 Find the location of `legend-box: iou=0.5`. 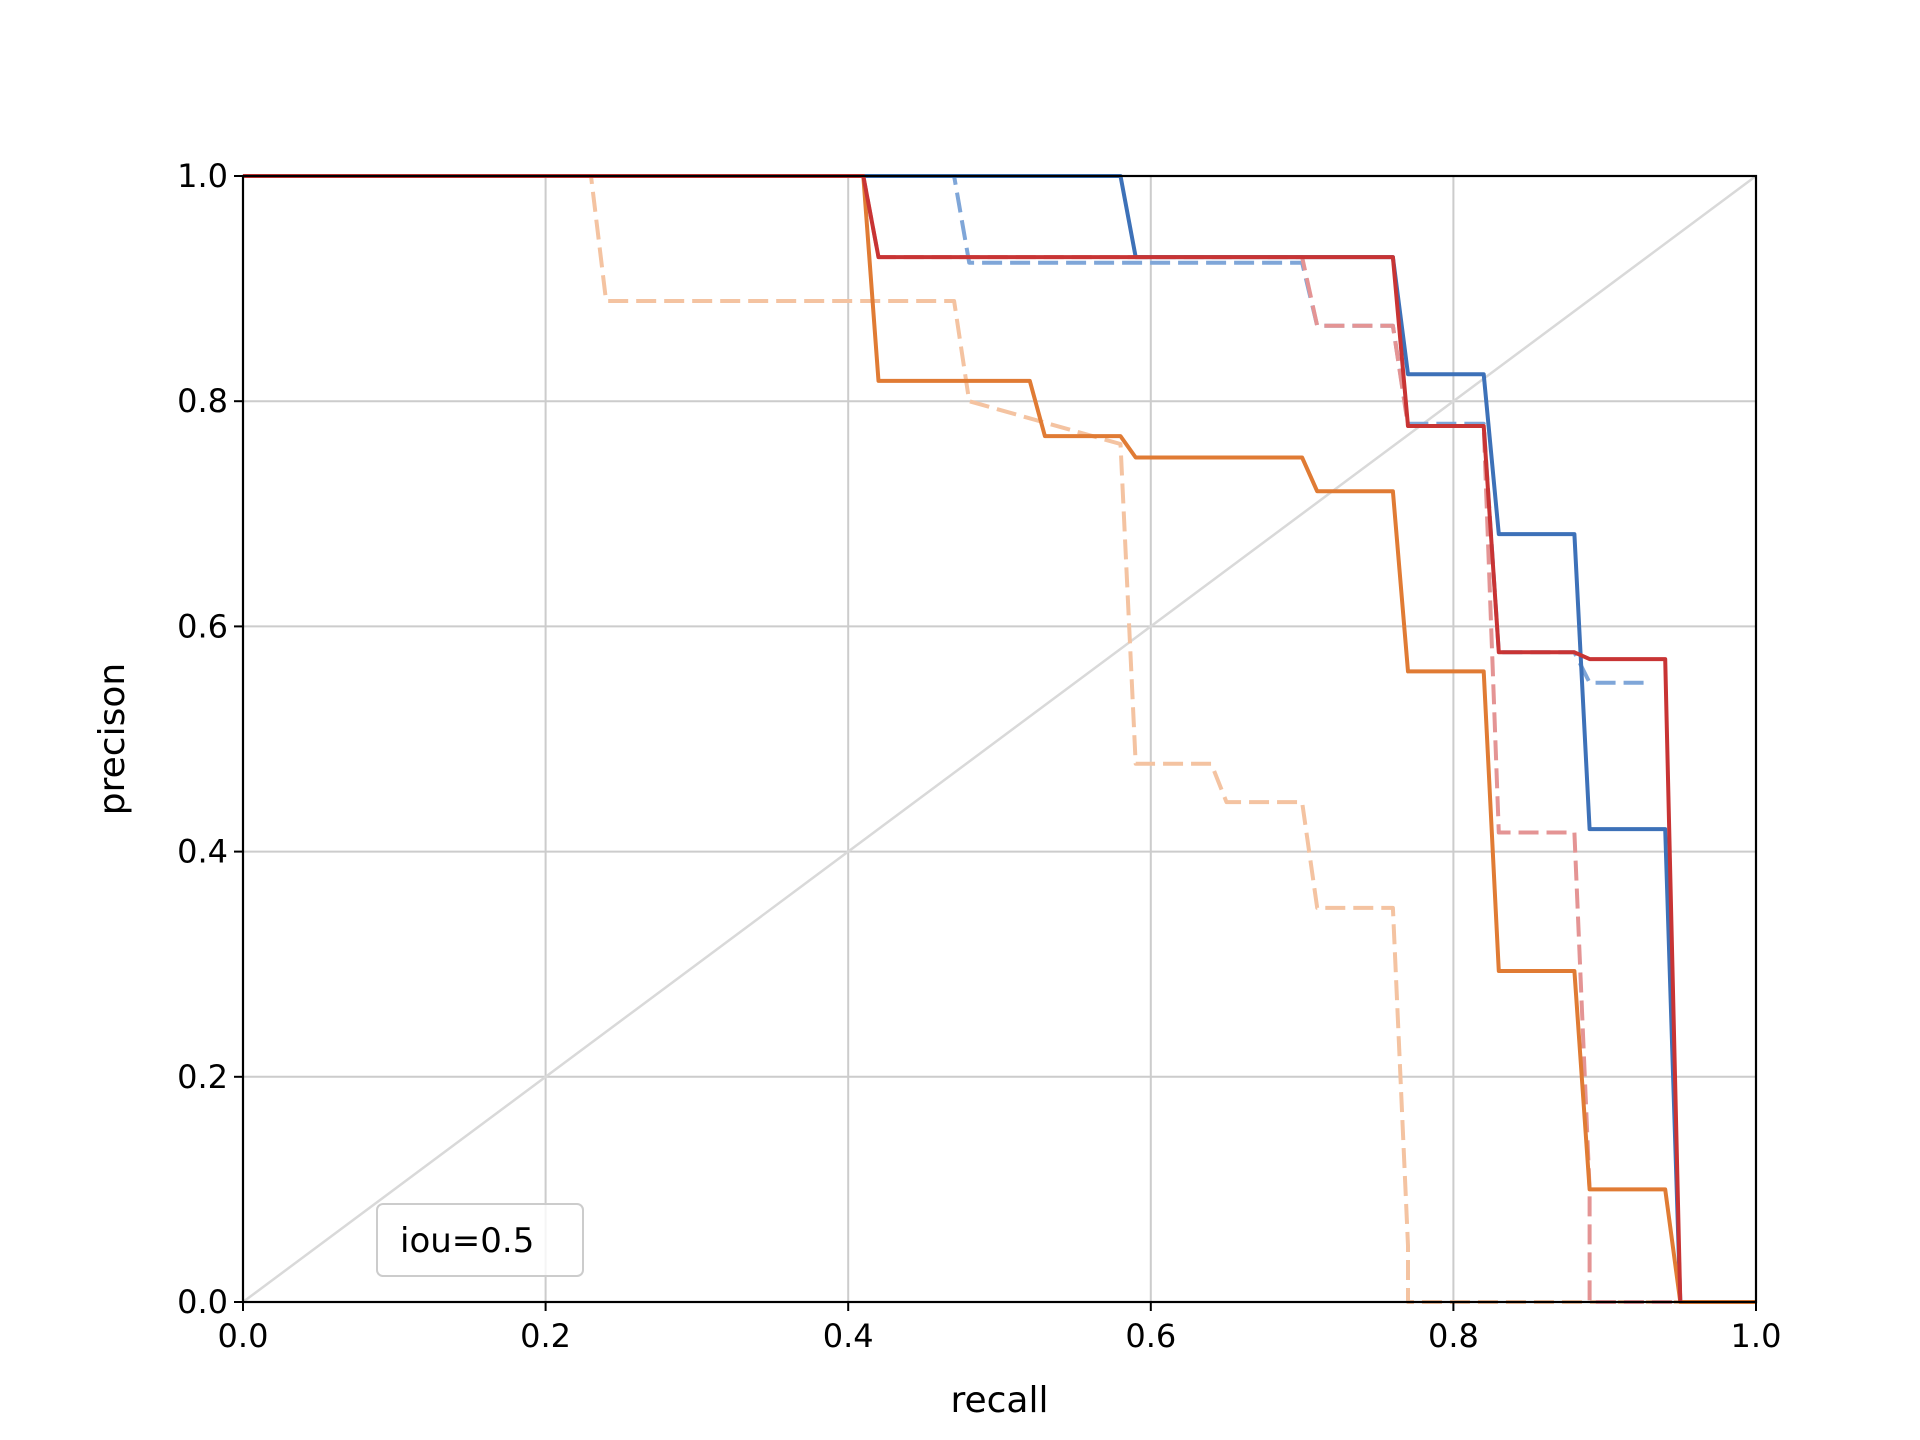

legend-box: iou=0.5 is located at coordinates (480, 1240).